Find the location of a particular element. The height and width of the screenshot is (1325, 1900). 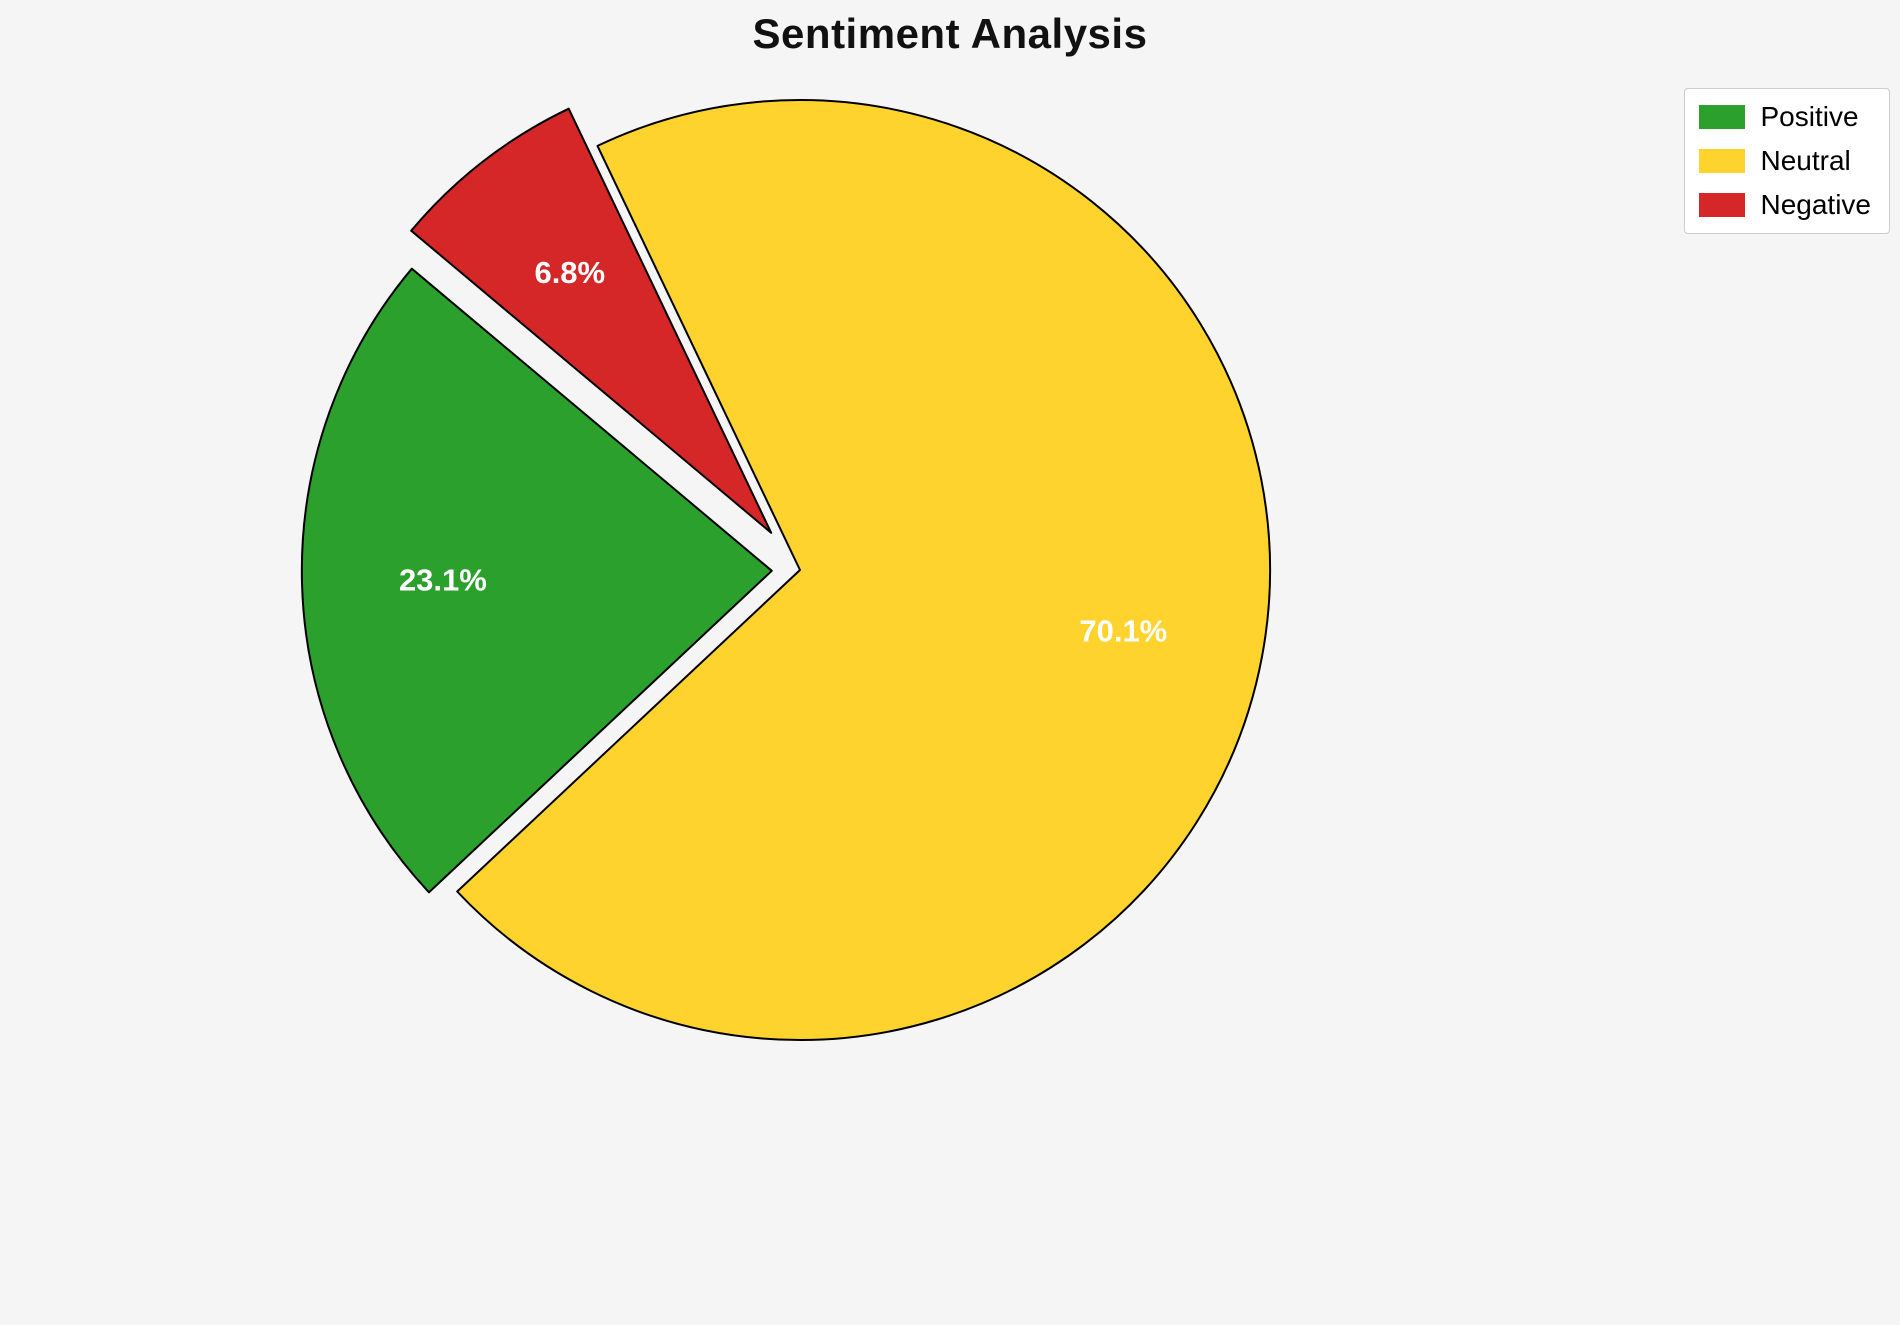

legend-label-negative: Negative is located at coordinates (1815, 204).